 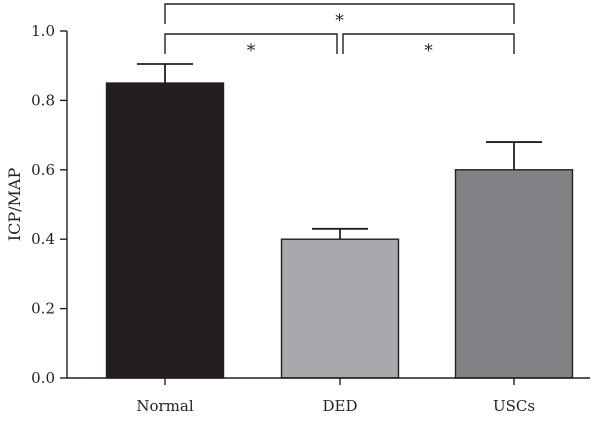 What do you see at coordinates (340, 308) in the screenshot?
I see `bar-ded` at bounding box center [340, 308].